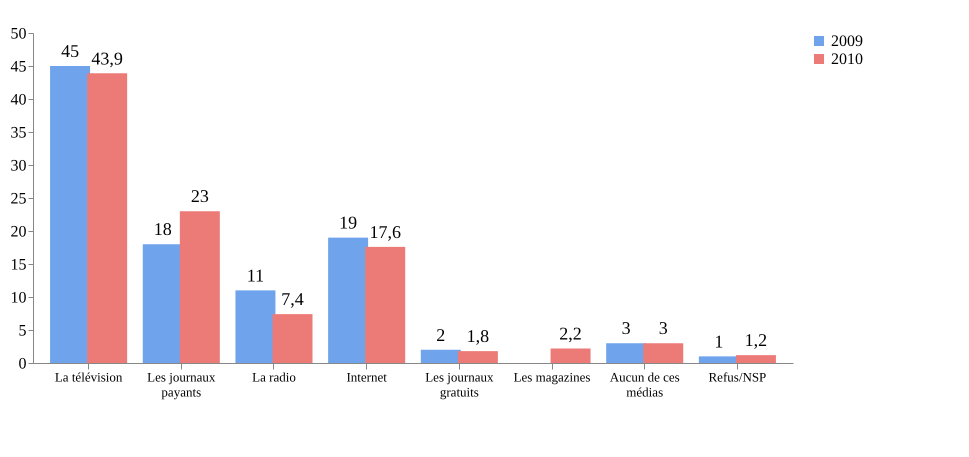  What do you see at coordinates (18, 265) in the screenshot?
I see `y-tick-label: 15` at bounding box center [18, 265].